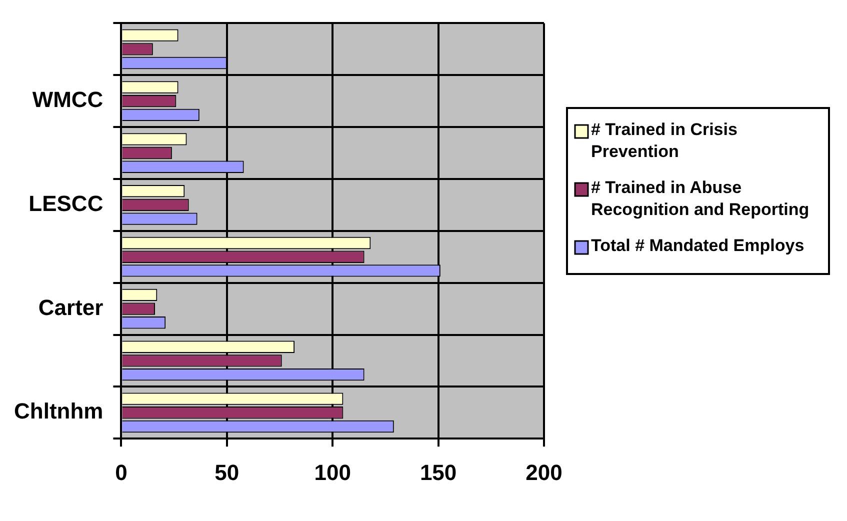 This screenshot has height=521, width=847. What do you see at coordinates (332, 472) in the screenshot?
I see `x-tick-label: 100` at bounding box center [332, 472].